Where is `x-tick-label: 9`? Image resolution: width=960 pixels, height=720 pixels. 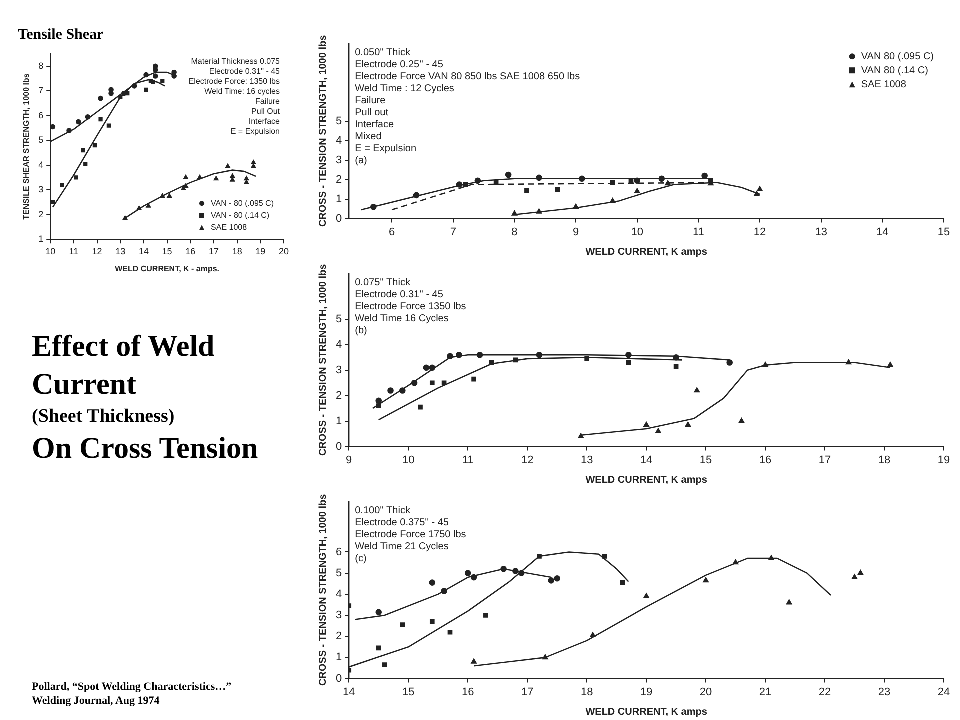
x-tick-label: 9 is located at coordinates (349, 460).